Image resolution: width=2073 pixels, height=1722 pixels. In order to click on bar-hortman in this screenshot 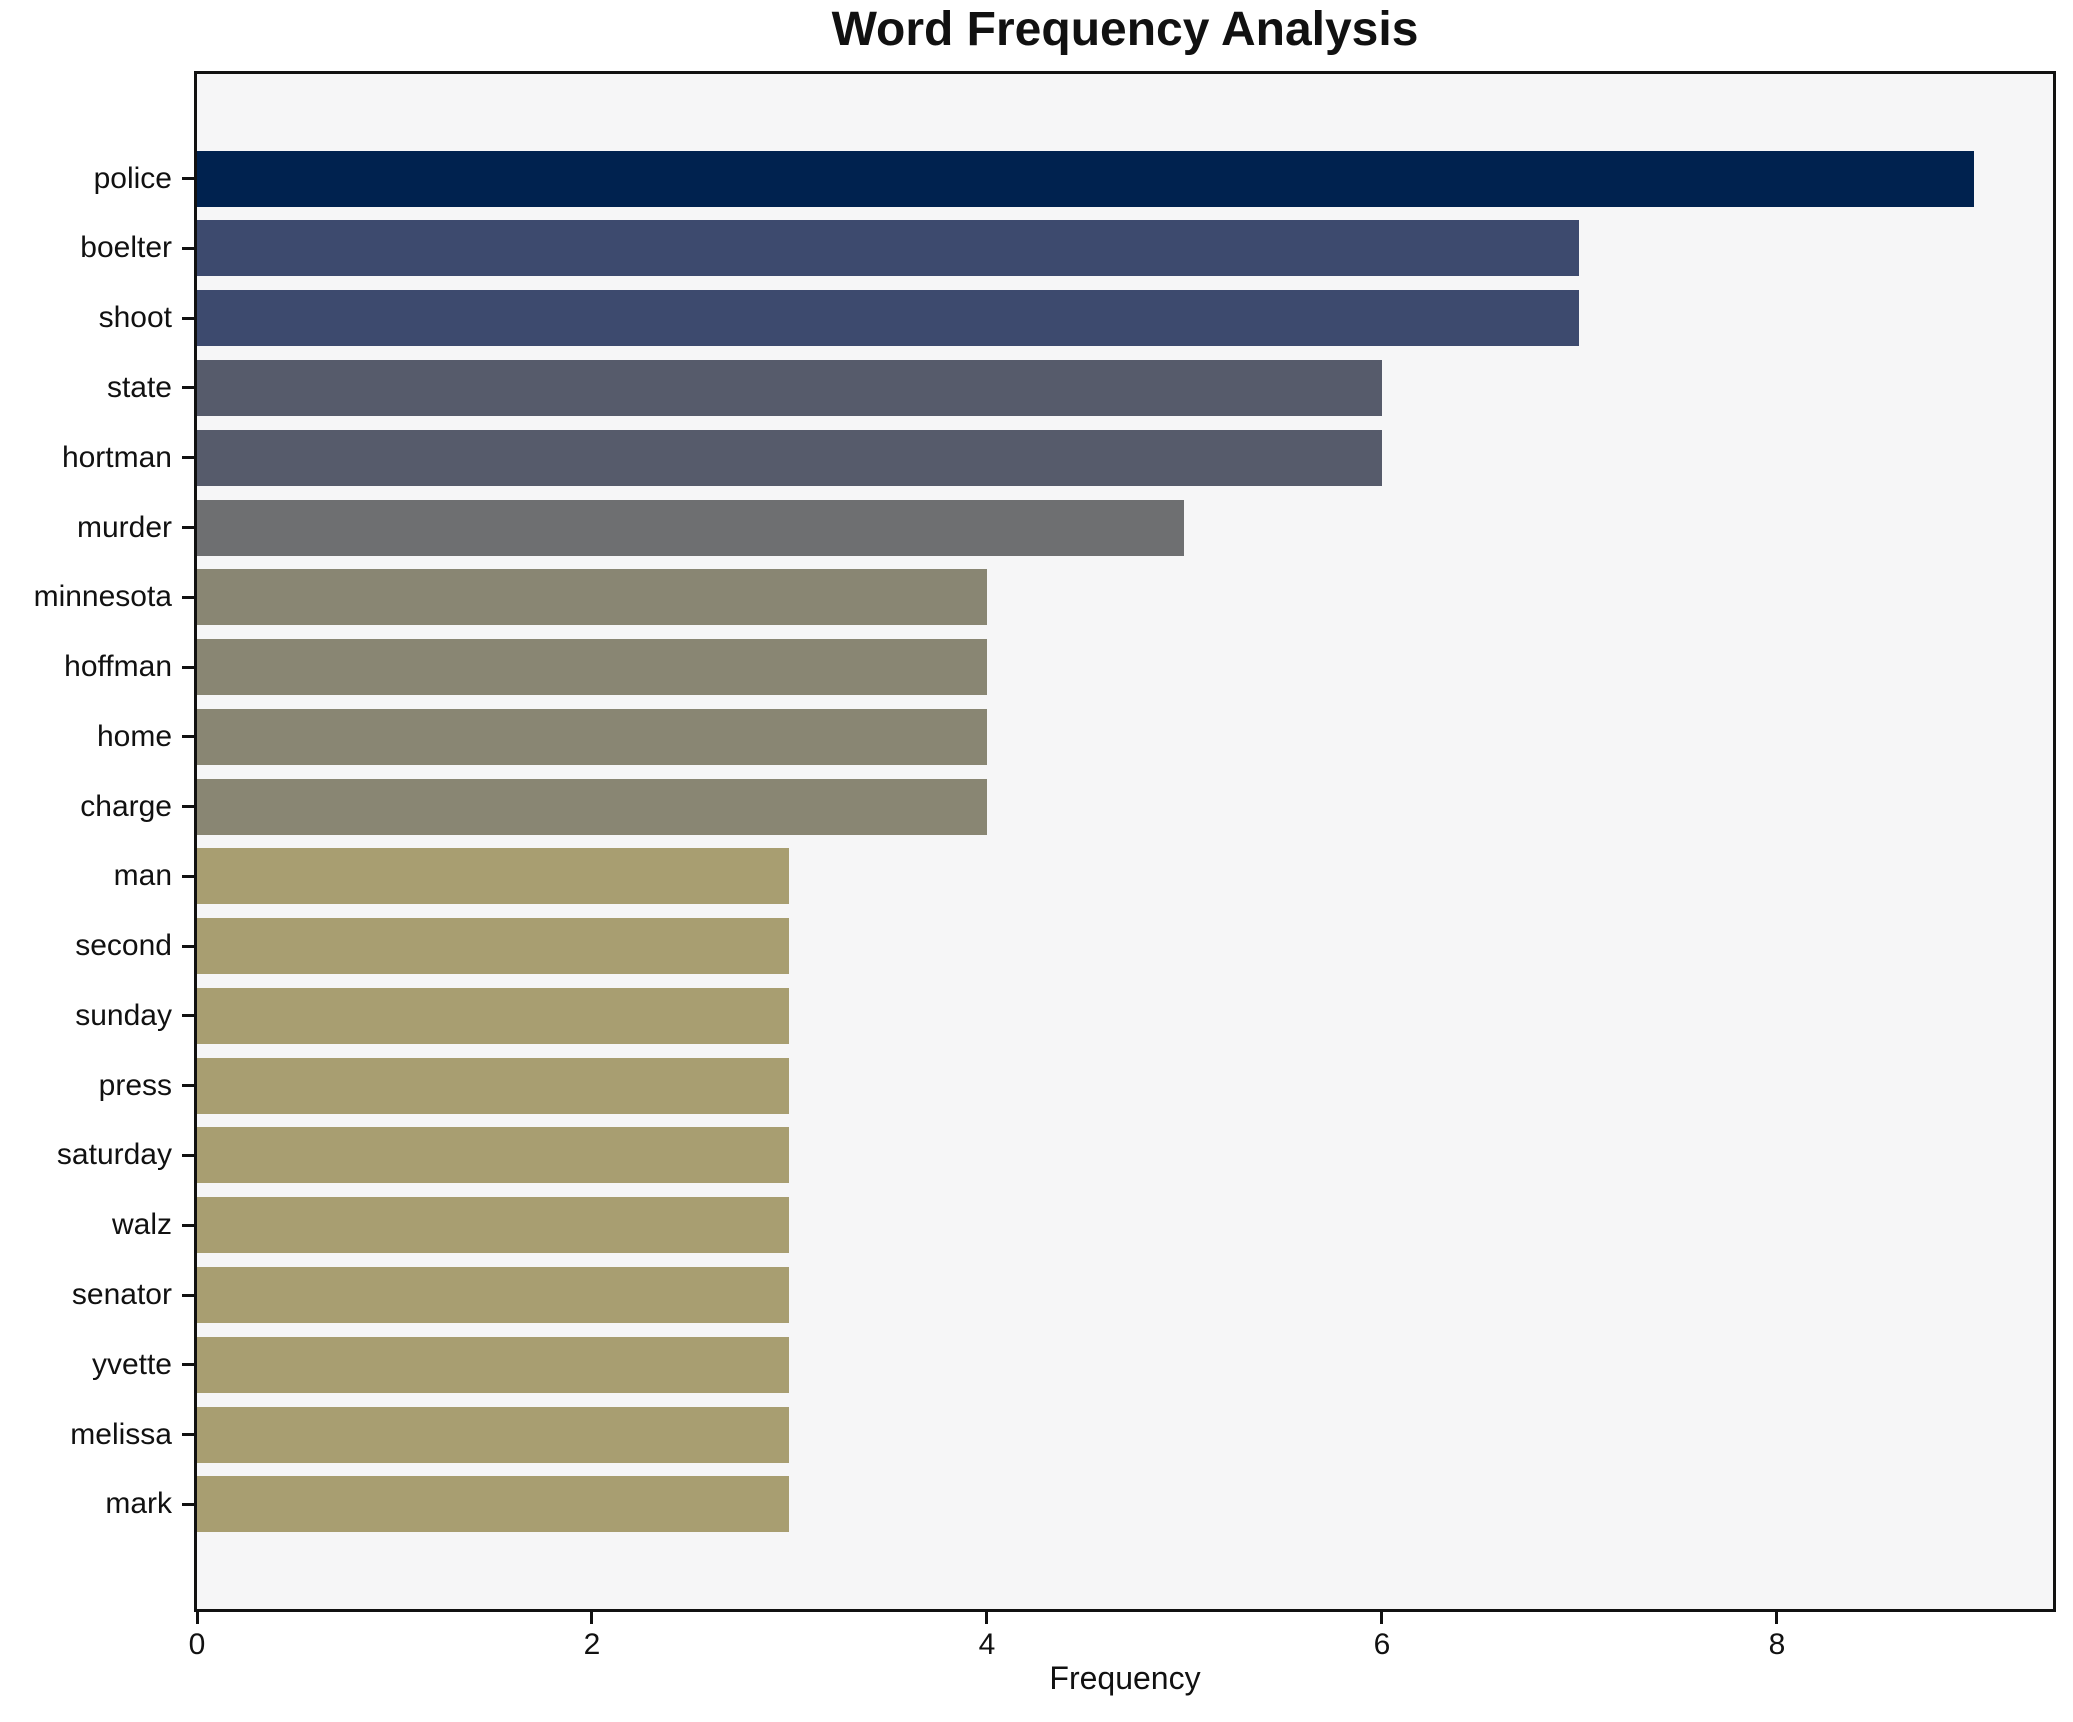, I will do `click(789, 458)`.